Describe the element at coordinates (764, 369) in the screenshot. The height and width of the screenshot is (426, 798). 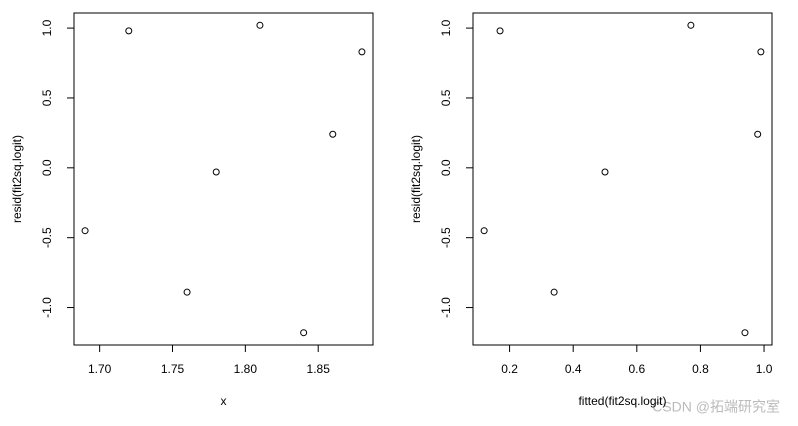
I see `x-tick-label: 1.0` at that location.